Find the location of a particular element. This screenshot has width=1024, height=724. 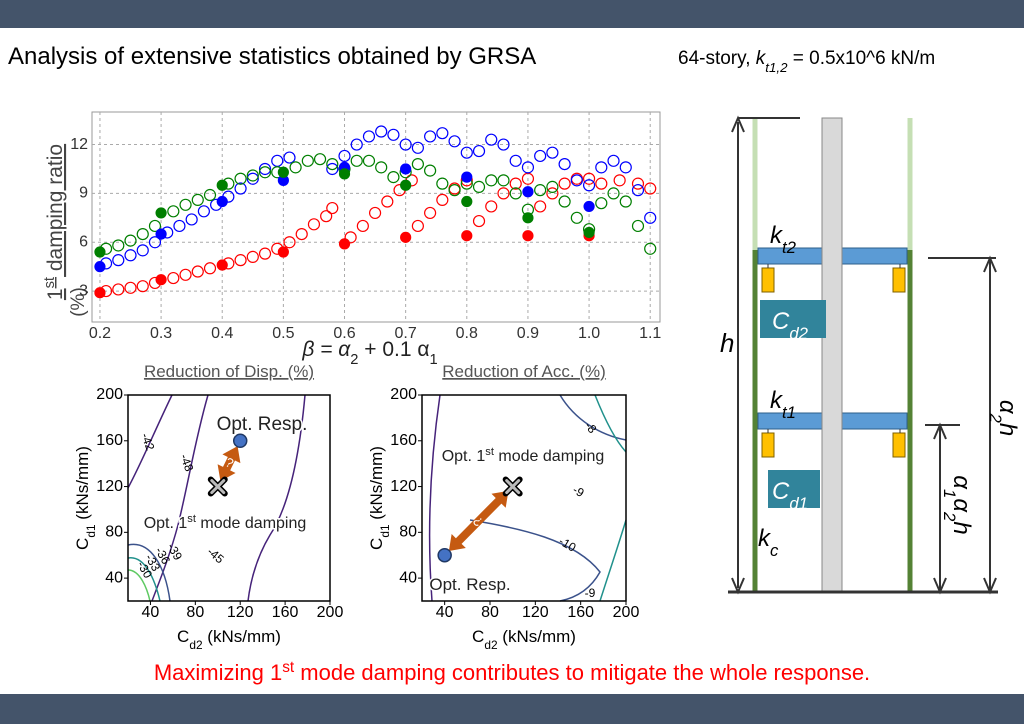

x-tick-label: 1.1 is located at coordinates (650, 333).